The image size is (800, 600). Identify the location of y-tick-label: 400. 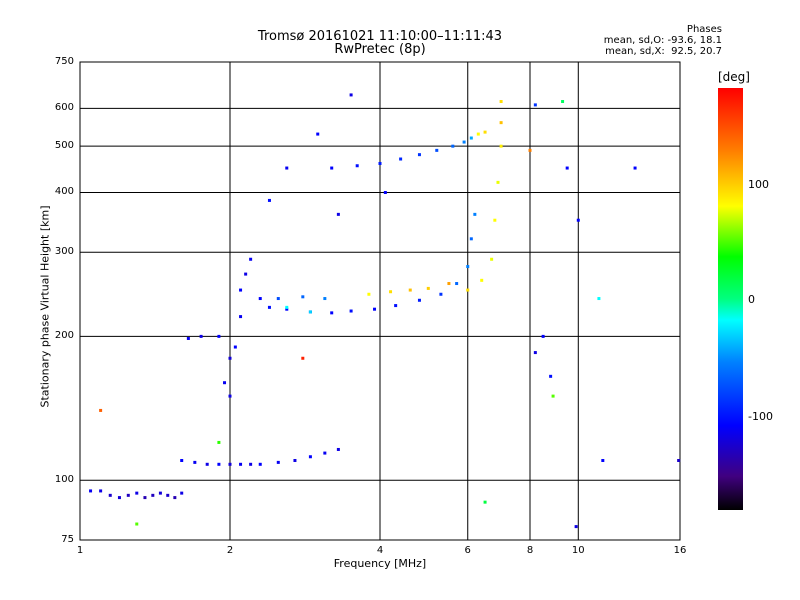
(64, 192).